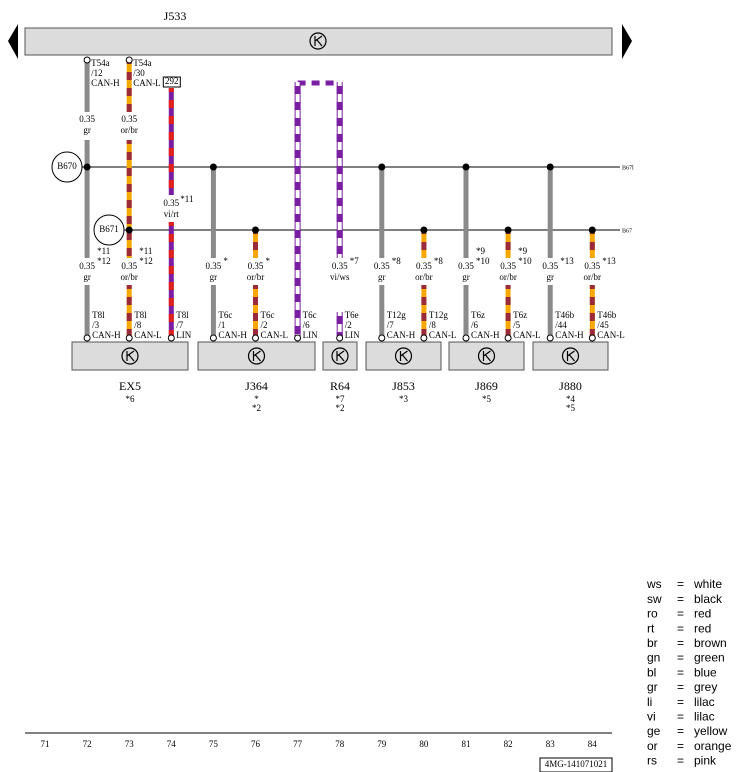 Image resolution: width=743 pixels, height=772 pixels. What do you see at coordinates (424, 744) in the screenshot?
I see `column-number: 80` at bounding box center [424, 744].